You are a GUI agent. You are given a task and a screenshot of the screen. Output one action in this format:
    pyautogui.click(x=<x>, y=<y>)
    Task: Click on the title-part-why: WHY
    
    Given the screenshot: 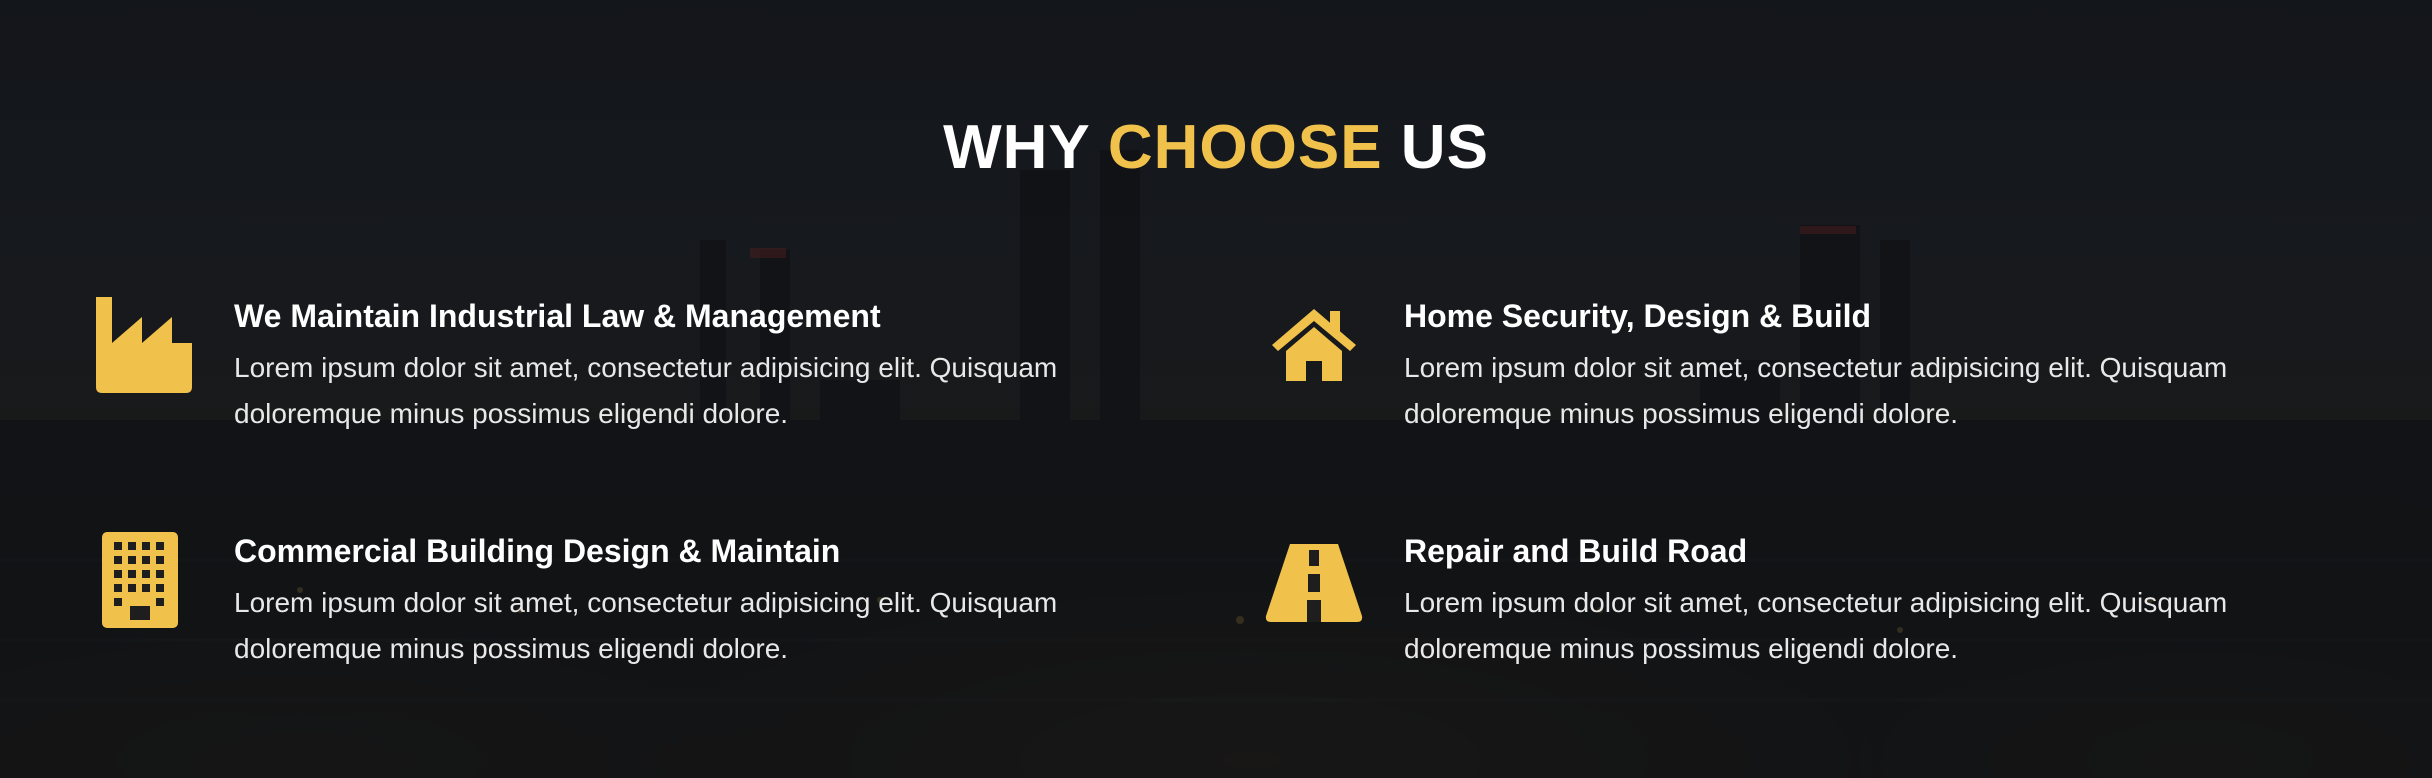 What is the action you would take?
    pyautogui.click(x=1025, y=147)
    